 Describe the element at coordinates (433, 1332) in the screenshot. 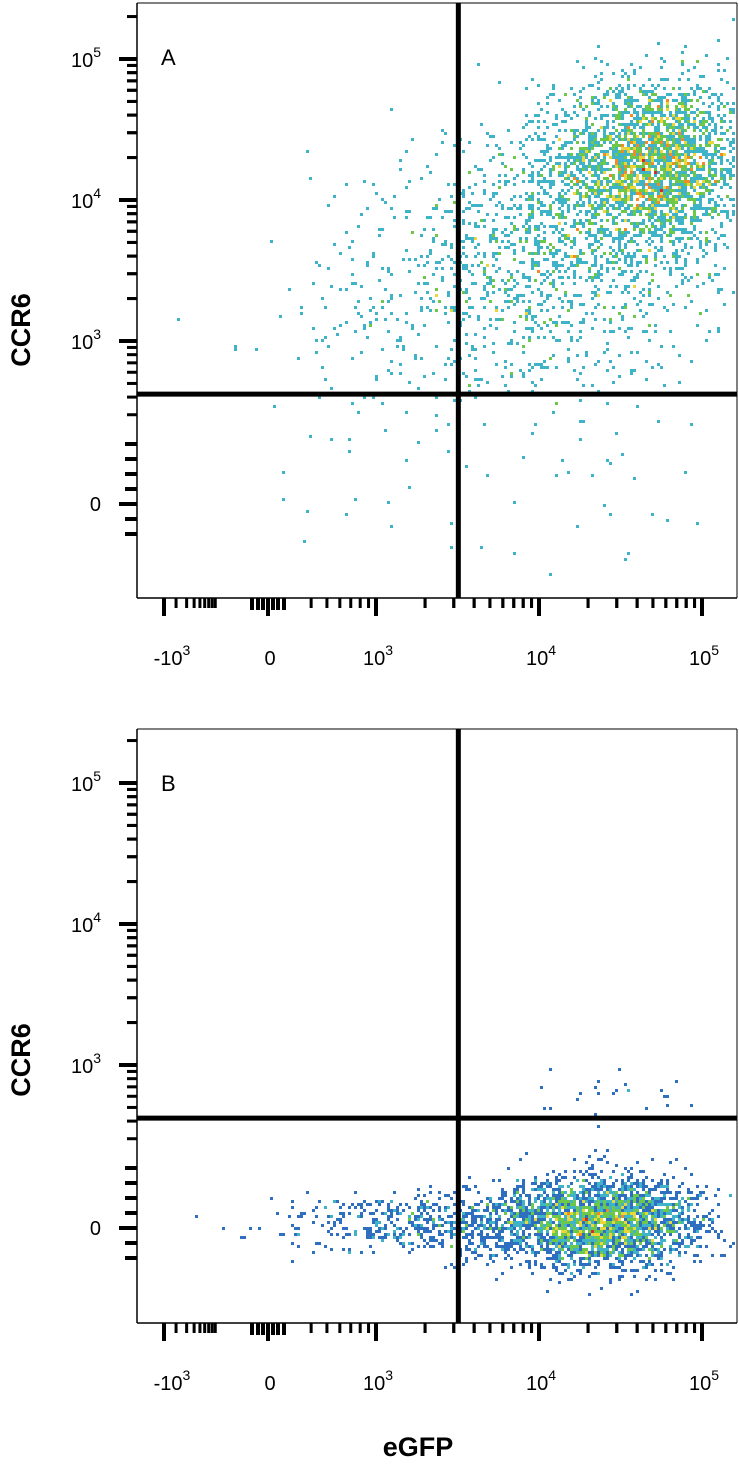

I see `x-axis-ticks` at that location.